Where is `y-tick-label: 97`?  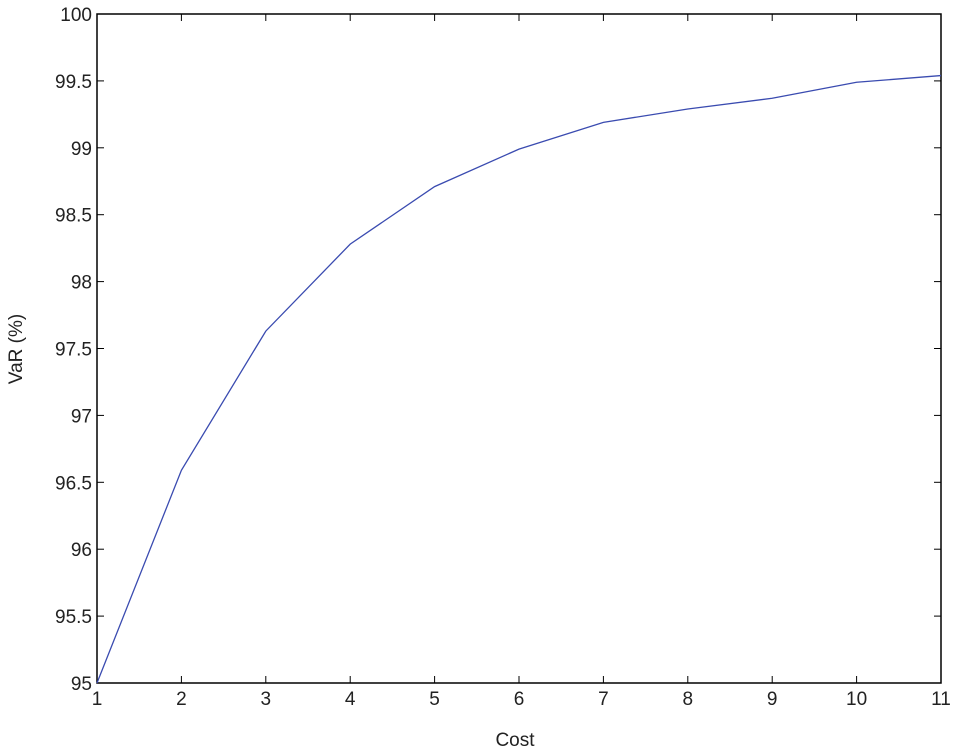 y-tick-label: 97 is located at coordinates (81, 416).